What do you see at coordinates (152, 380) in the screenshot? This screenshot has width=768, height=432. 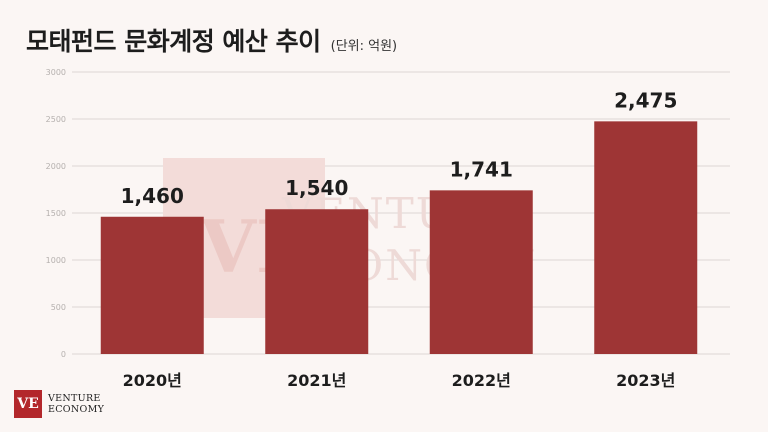 I see `category-label: 2020년` at bounding box center [152, 380].